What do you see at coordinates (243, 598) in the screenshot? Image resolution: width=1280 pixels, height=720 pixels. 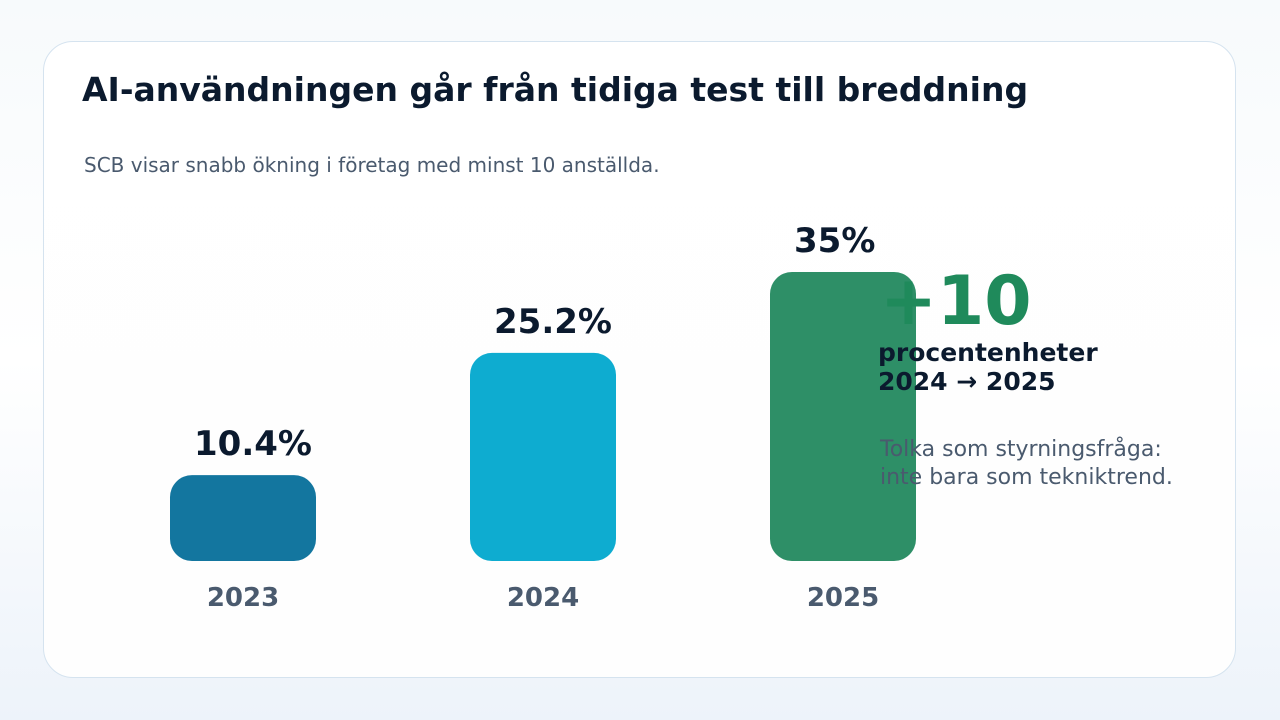 I see `category-label-2023: 2023` at bounding box center [243, 598].